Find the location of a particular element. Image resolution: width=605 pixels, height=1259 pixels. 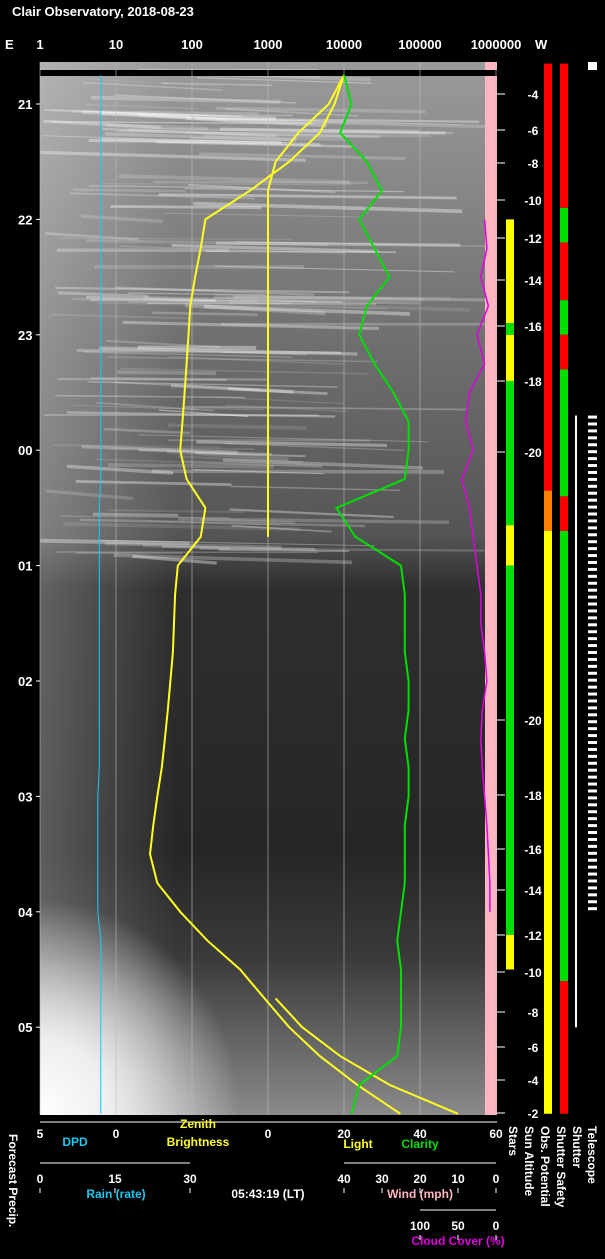

time-tick-label: 03 is located at coordinates (25, 796).